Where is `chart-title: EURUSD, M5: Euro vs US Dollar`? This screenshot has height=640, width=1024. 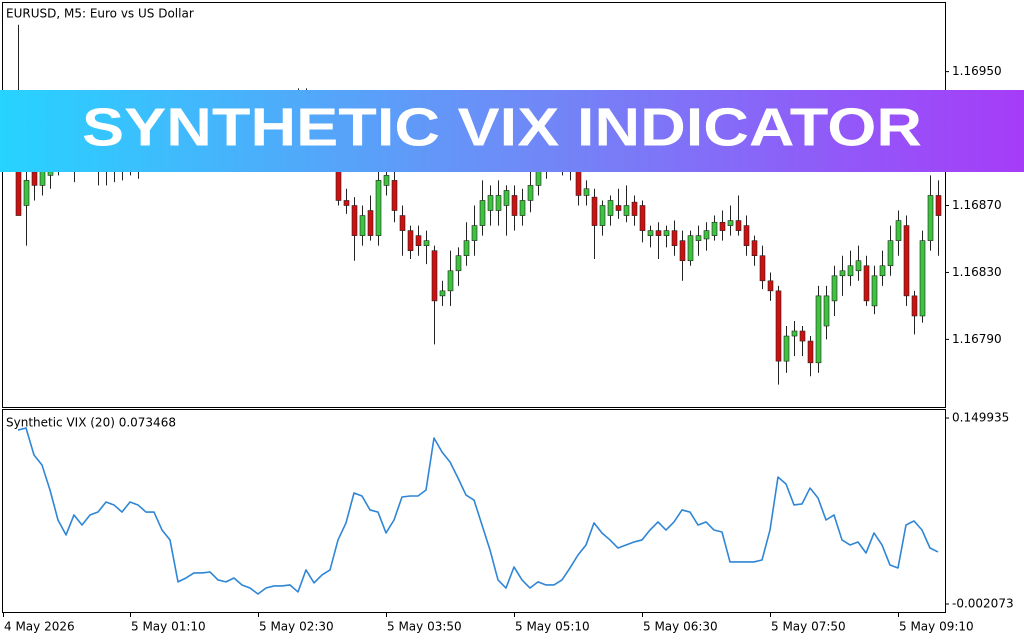
chart-title: EURUSD, M5: Euro vs US Dollar is located at coordinates (100, 14).